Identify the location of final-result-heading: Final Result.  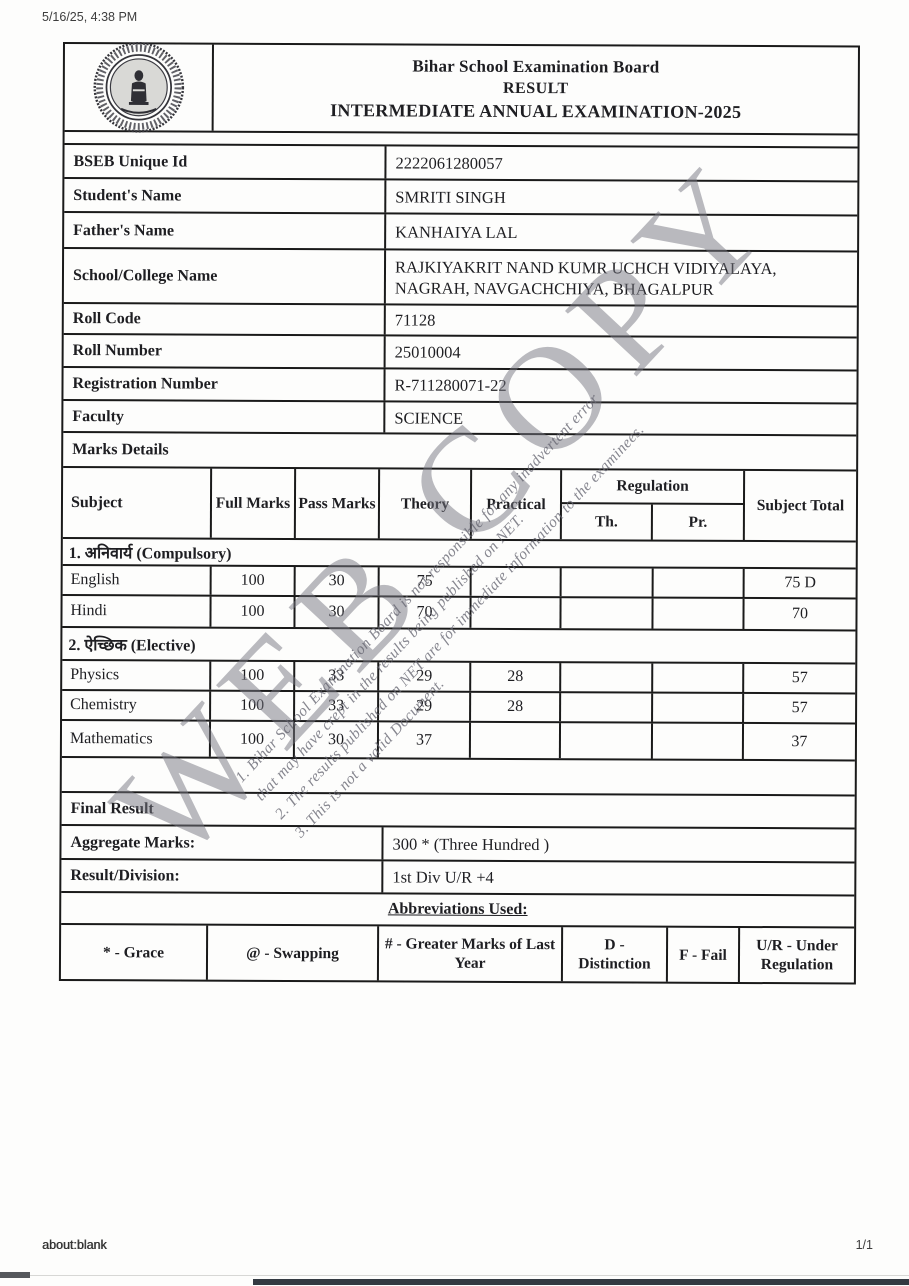
(112, 808).